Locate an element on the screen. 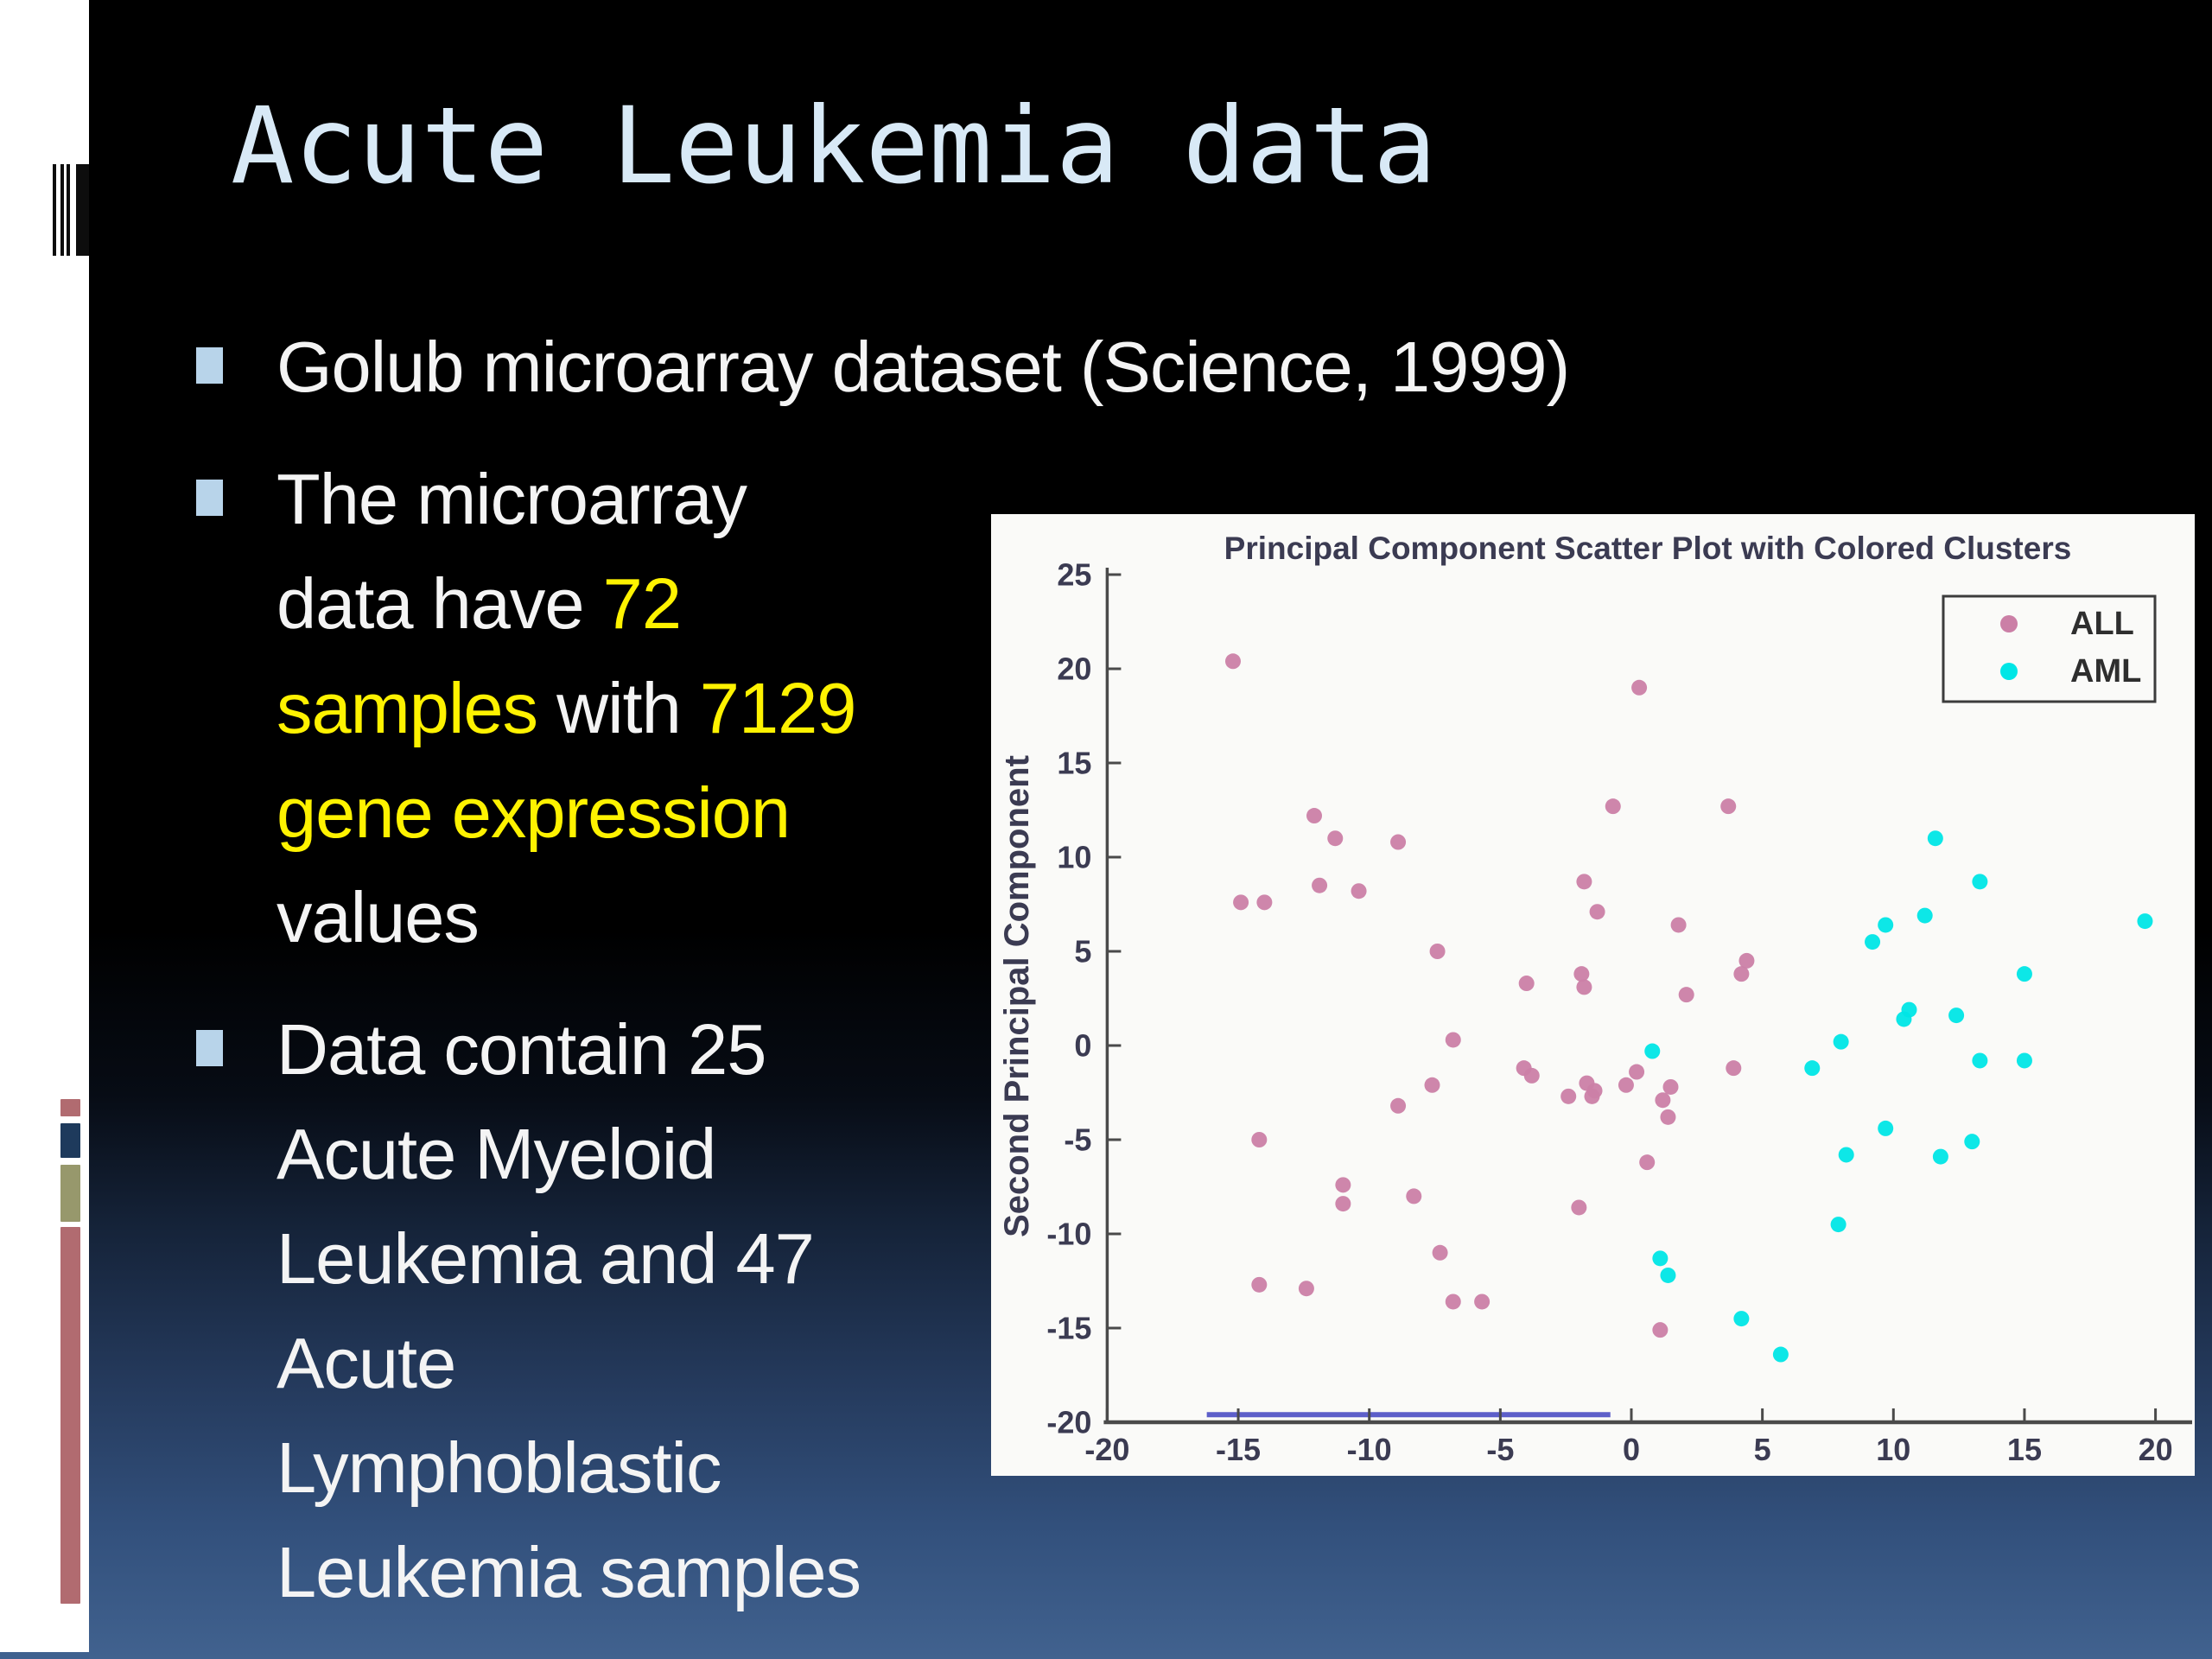 This screenshot has height=1659, width=2212. y-axis-title: Second Principal Component is located at coordinates (1017, 996).